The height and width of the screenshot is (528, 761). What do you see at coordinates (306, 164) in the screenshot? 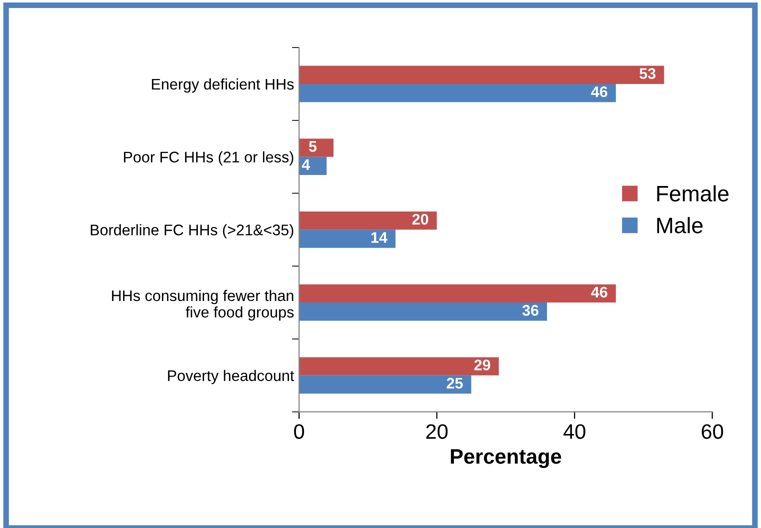
I see `data-label: 4` at bounding box center [306, 164].